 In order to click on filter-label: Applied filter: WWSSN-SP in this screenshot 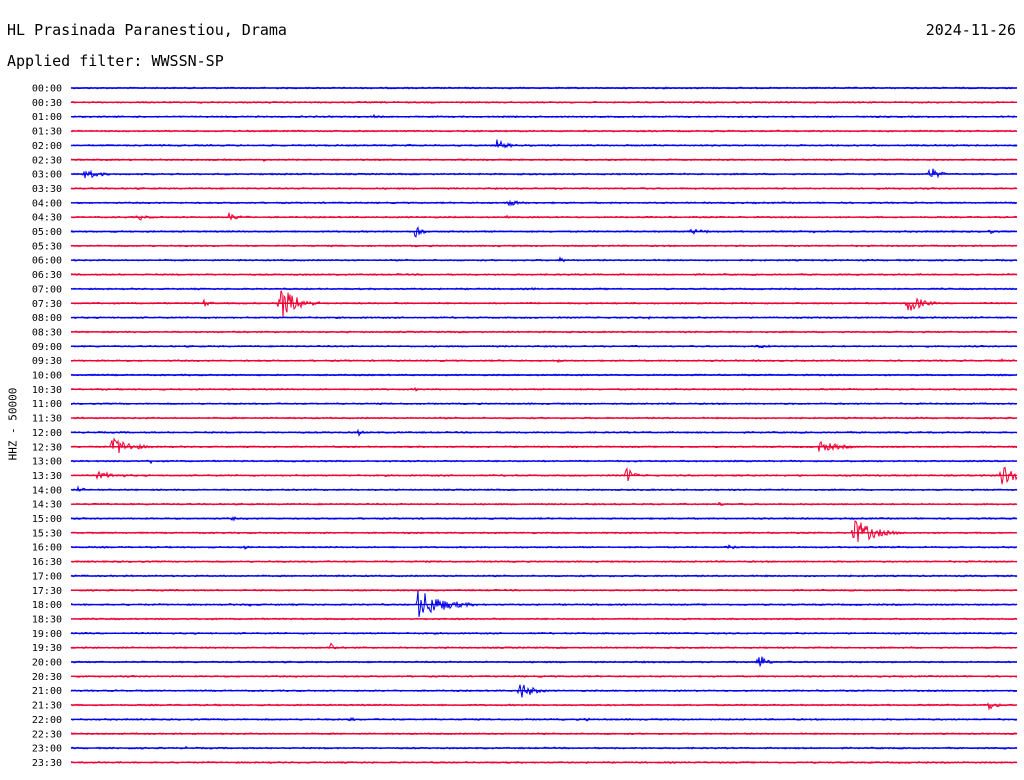, I will do `click(115, 61)`.